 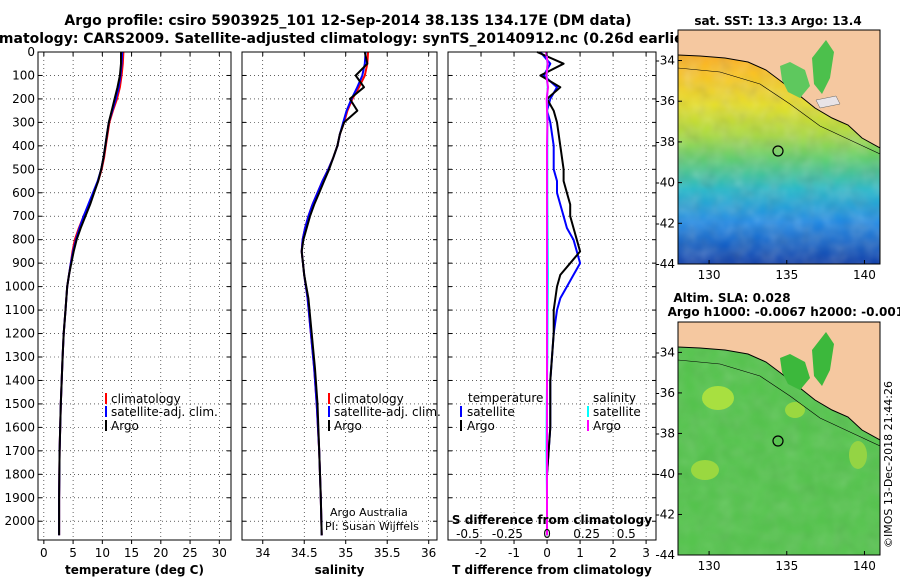 I want to click on sst-frame, so click(x=779, y=147).